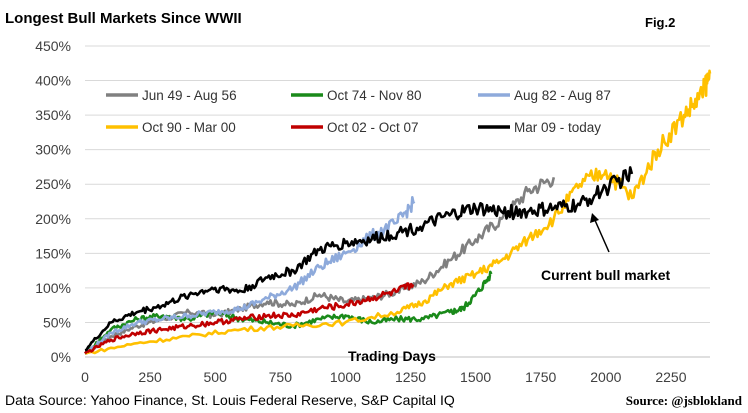 The width and height of the screenshot is (748, 413). I want to click on legend-label: Jun 49 - Aug 56, so click(189, 95).